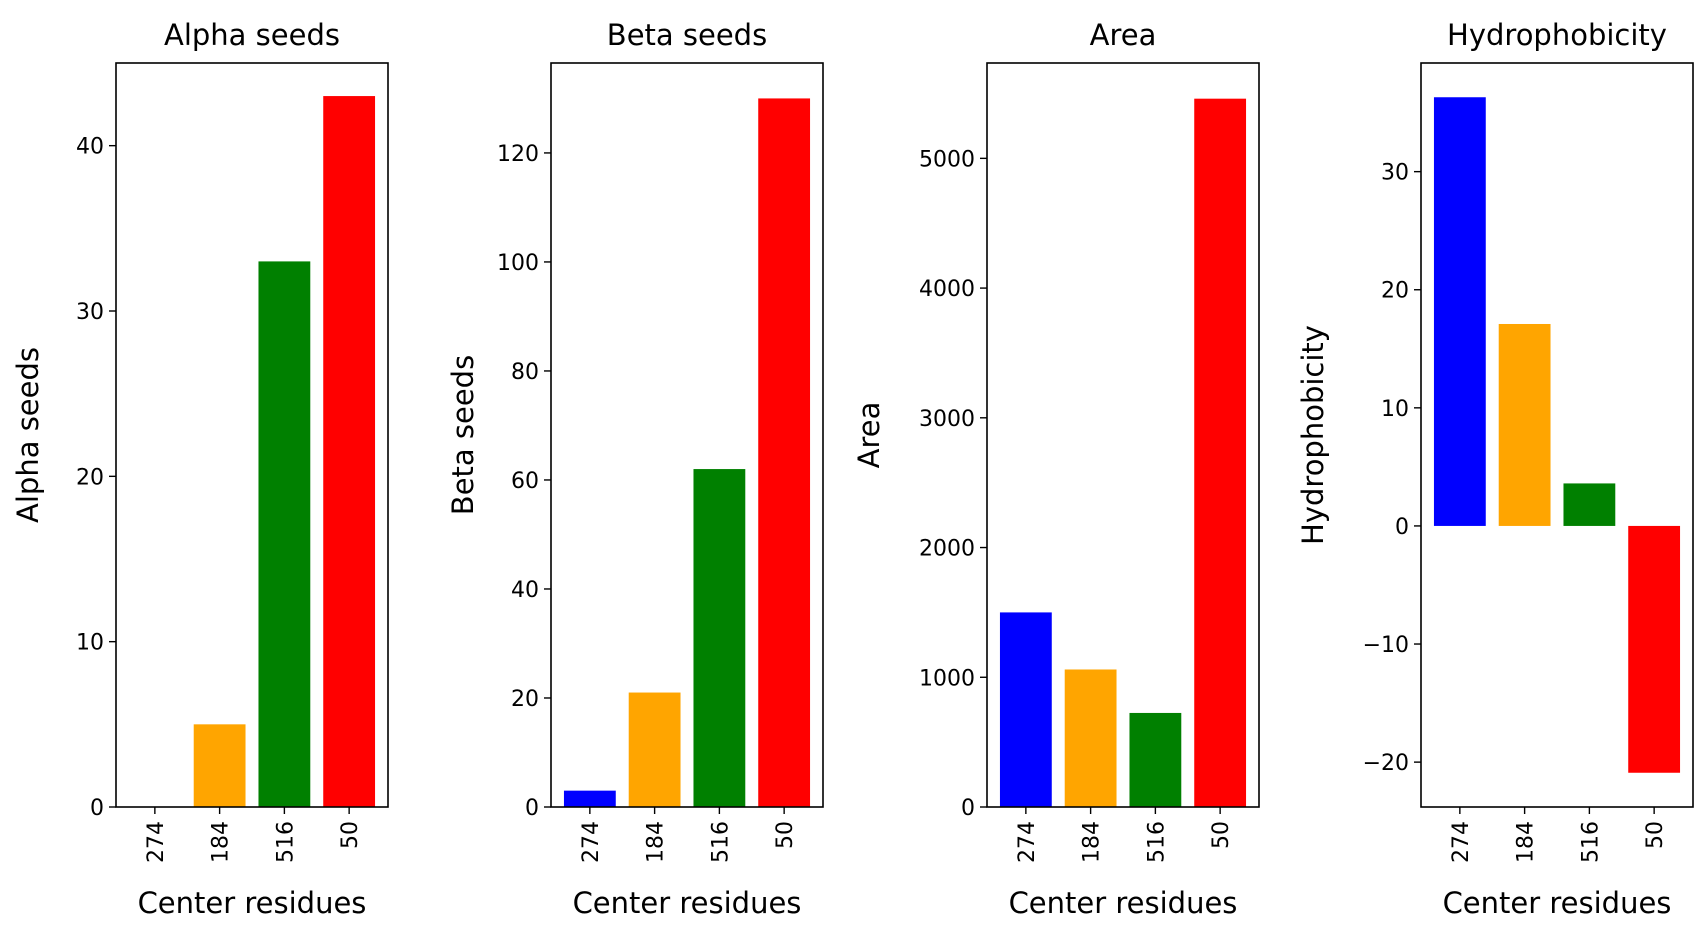  Describe the element at coordinates (28, 435) in the screenshot. I see `y-axis-label: Alpha seeds` at that location.